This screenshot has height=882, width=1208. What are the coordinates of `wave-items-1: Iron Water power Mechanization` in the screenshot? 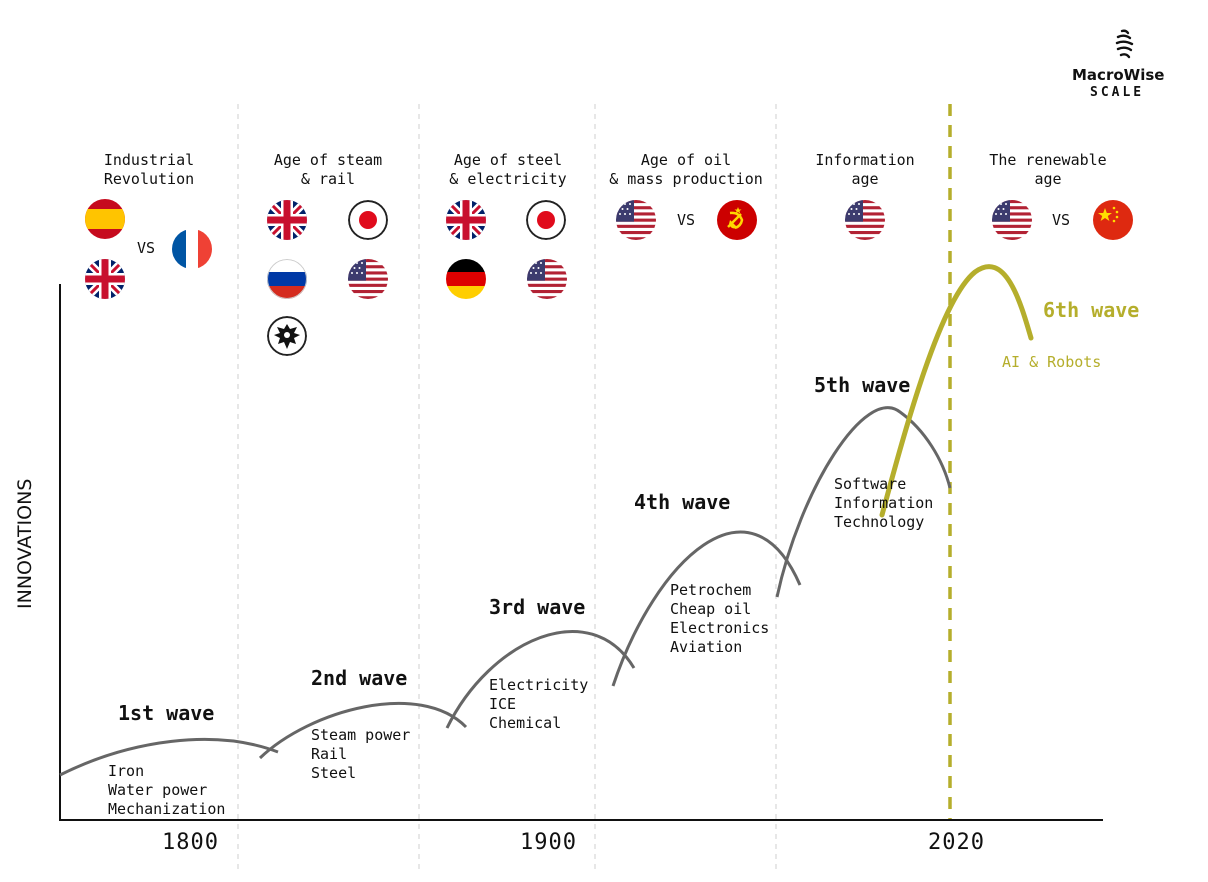 It's located at (166, 790).